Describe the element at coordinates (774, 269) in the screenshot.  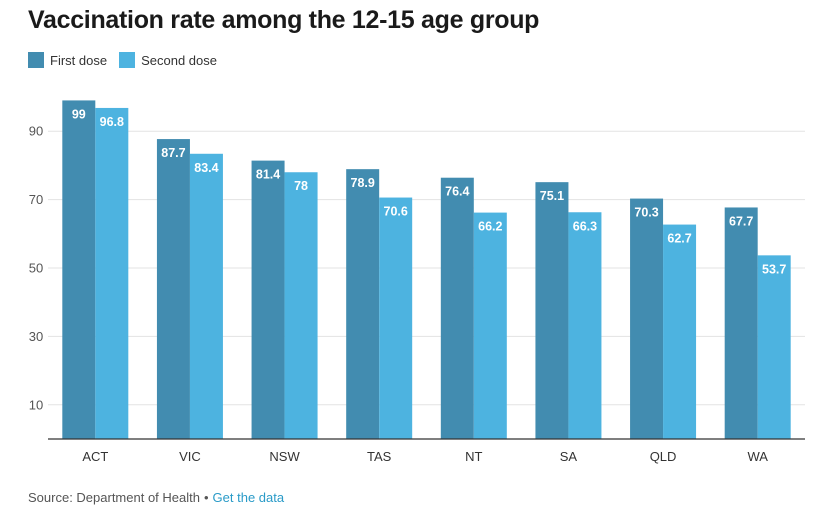
I see `data-label: 53.7` at that location.